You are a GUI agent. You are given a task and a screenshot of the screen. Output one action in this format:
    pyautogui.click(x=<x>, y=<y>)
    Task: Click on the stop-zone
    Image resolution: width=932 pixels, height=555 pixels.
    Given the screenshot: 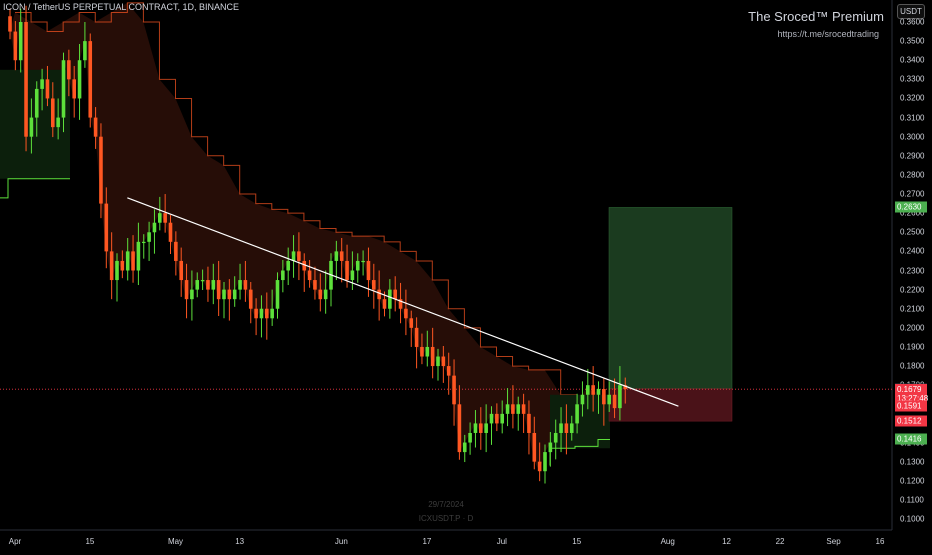 What is the action you would take?
    pyautogui.click(x=670, y=405)
    